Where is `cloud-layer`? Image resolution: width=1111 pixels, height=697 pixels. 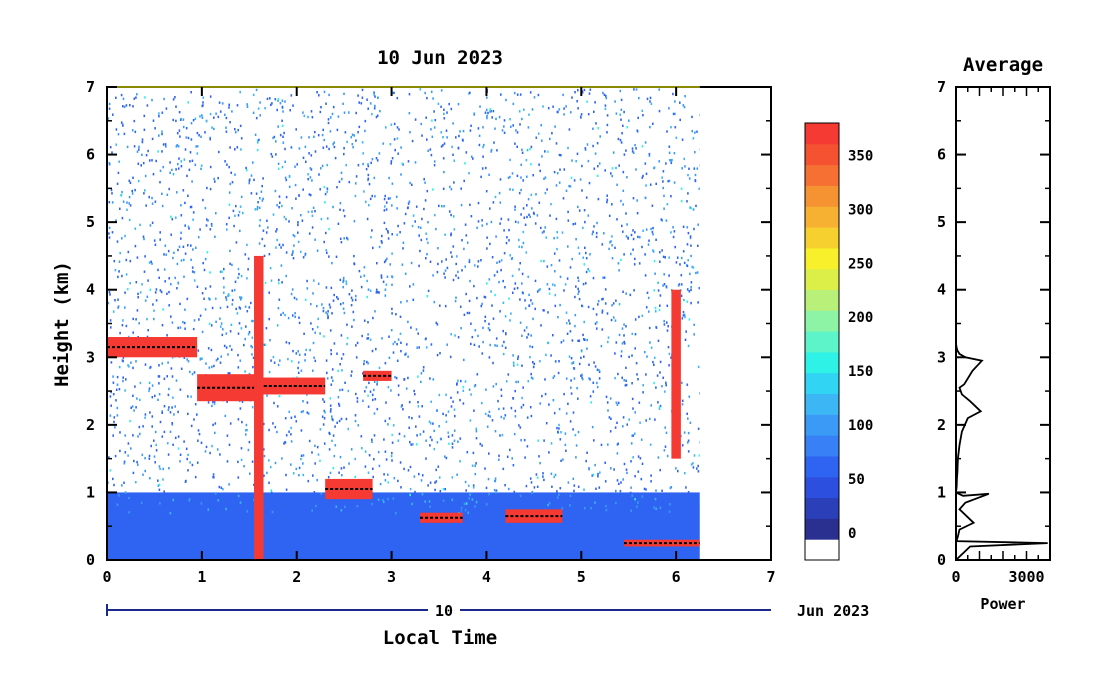 cloud-layer is located at coordinates (377, 375).